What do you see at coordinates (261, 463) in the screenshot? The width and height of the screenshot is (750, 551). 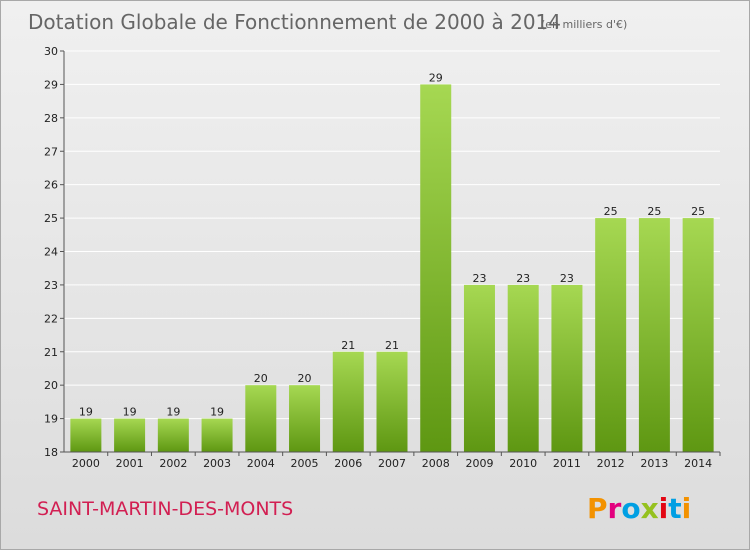 I see `x-tick-label: 2004` at bounding box center [261, 463].